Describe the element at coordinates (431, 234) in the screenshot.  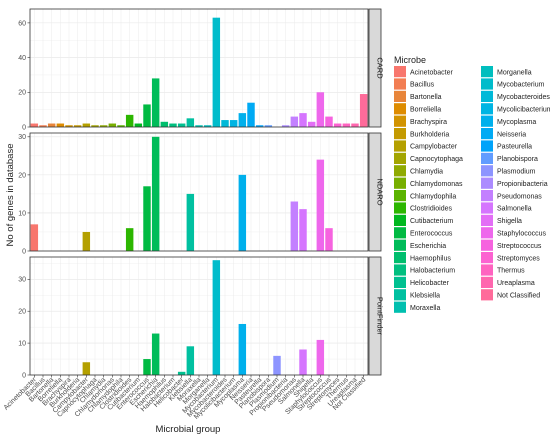
I see `legend-label: Enterococcus` at that location.